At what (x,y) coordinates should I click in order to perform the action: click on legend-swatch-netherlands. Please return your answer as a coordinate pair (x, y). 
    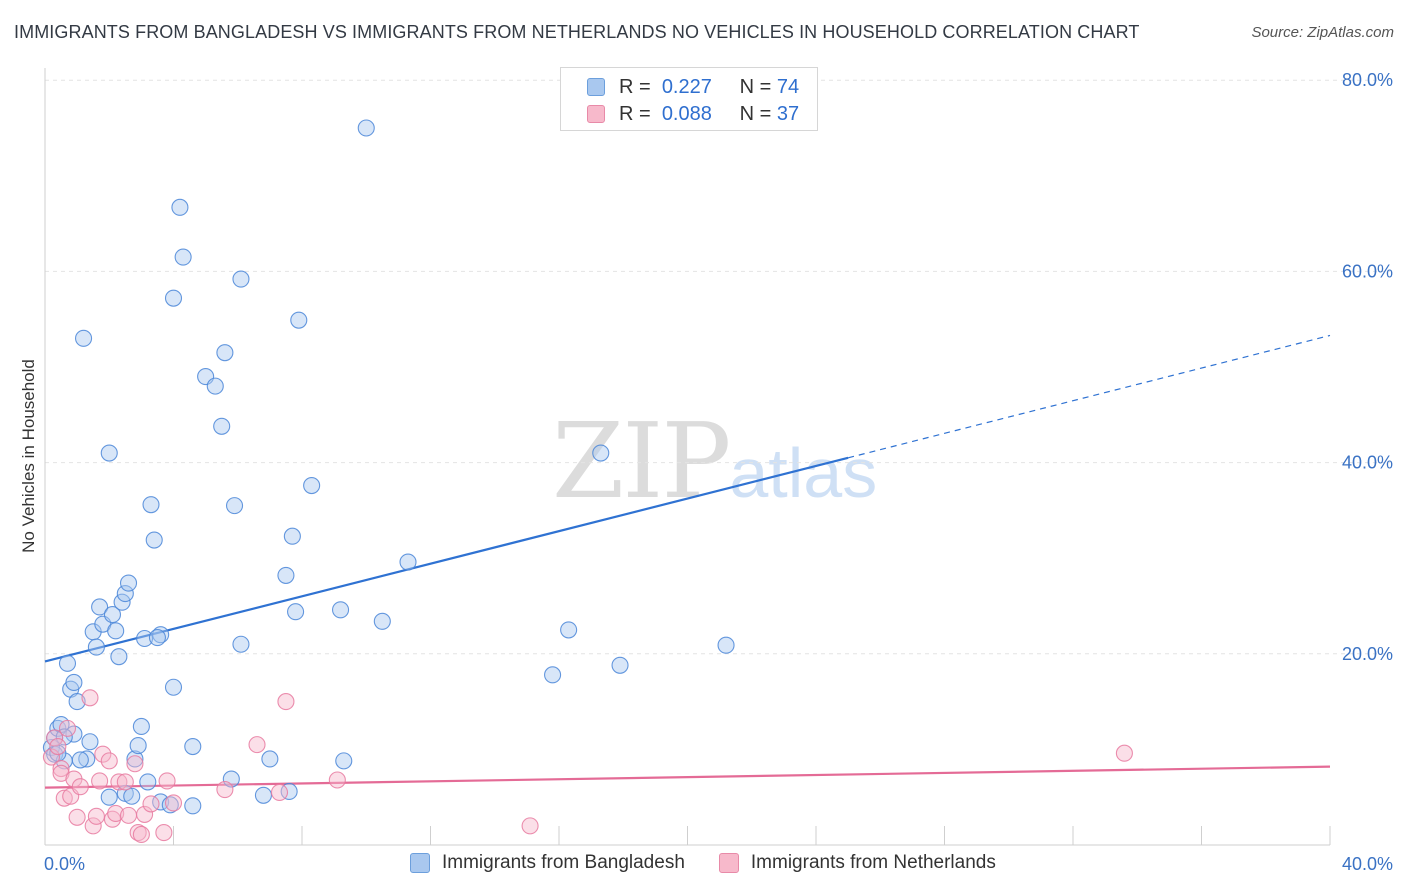
    Looking at the image, I should click on (596, 114).